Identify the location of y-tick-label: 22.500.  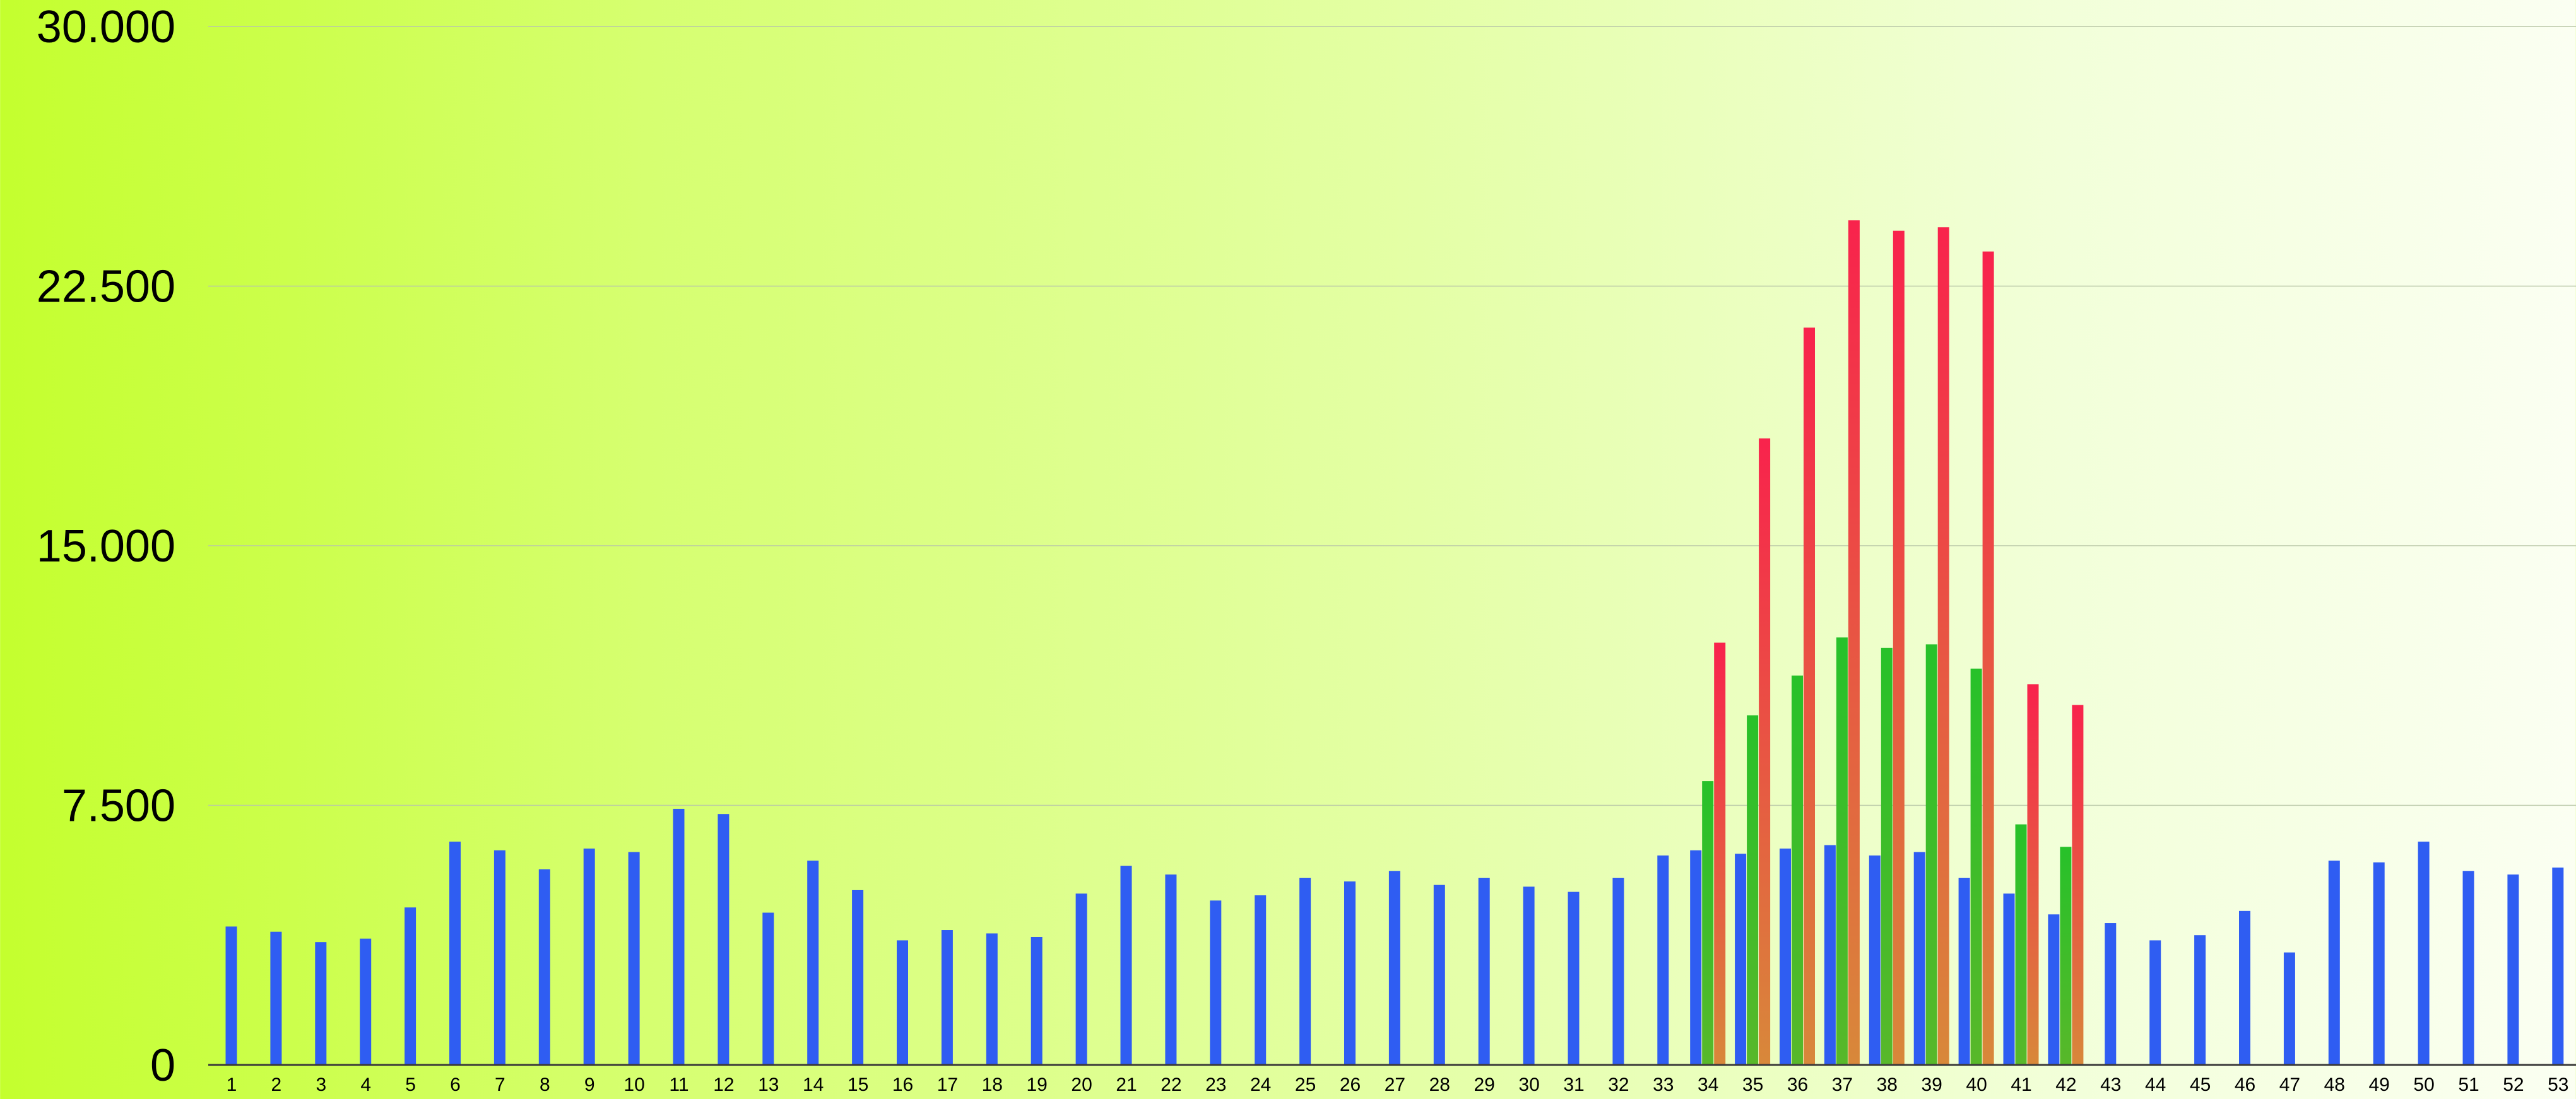
(106, 287).